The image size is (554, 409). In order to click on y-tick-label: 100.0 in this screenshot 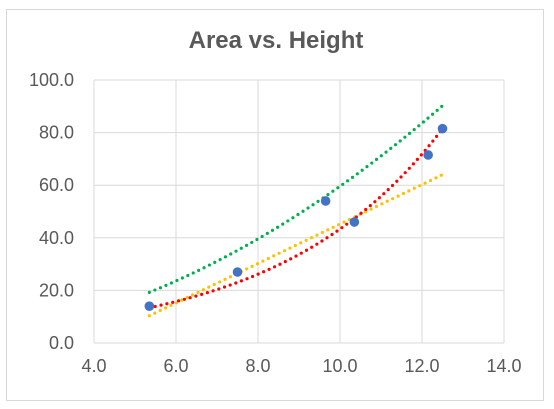, I will do `click(51, 80)`.